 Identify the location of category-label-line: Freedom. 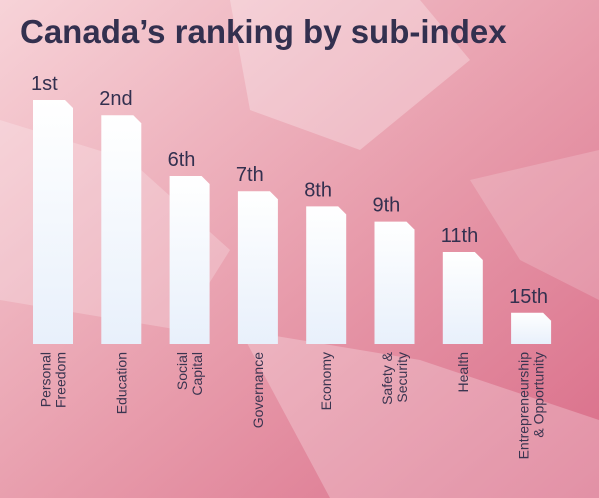
(61, 380).